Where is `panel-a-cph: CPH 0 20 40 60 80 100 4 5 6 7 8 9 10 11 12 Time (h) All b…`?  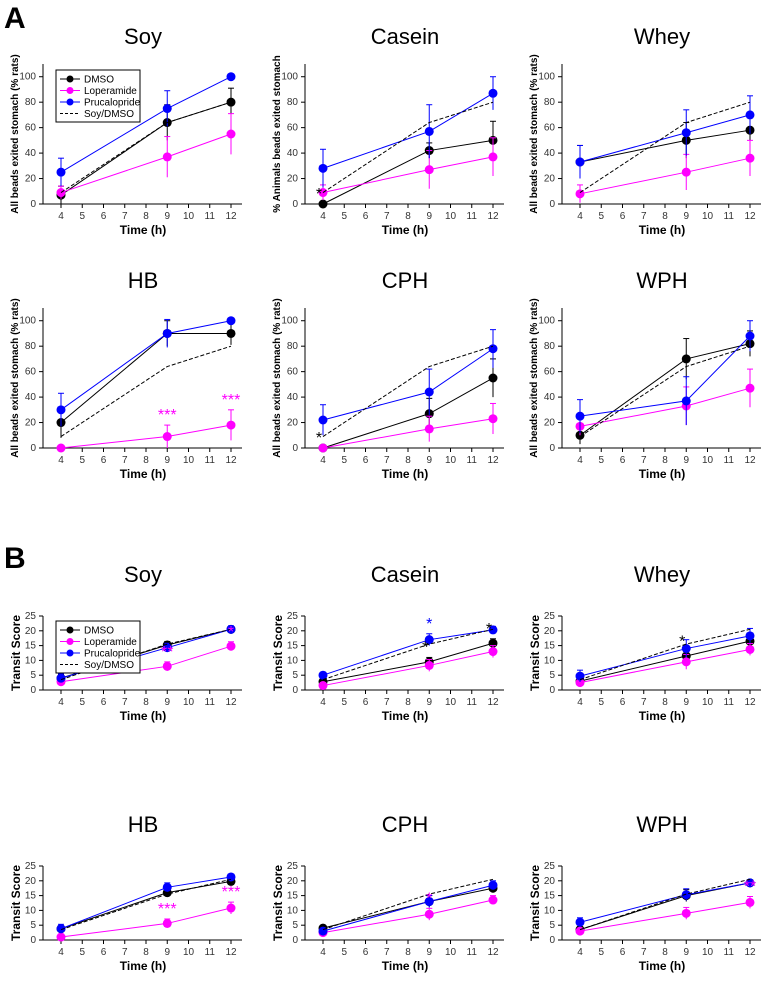 panel-a-cph: CPH 0 20 40 60 80 100 4 5 6 7 8 9 10 11 12 Time (h) All b… is located at coordinates (388, 374).